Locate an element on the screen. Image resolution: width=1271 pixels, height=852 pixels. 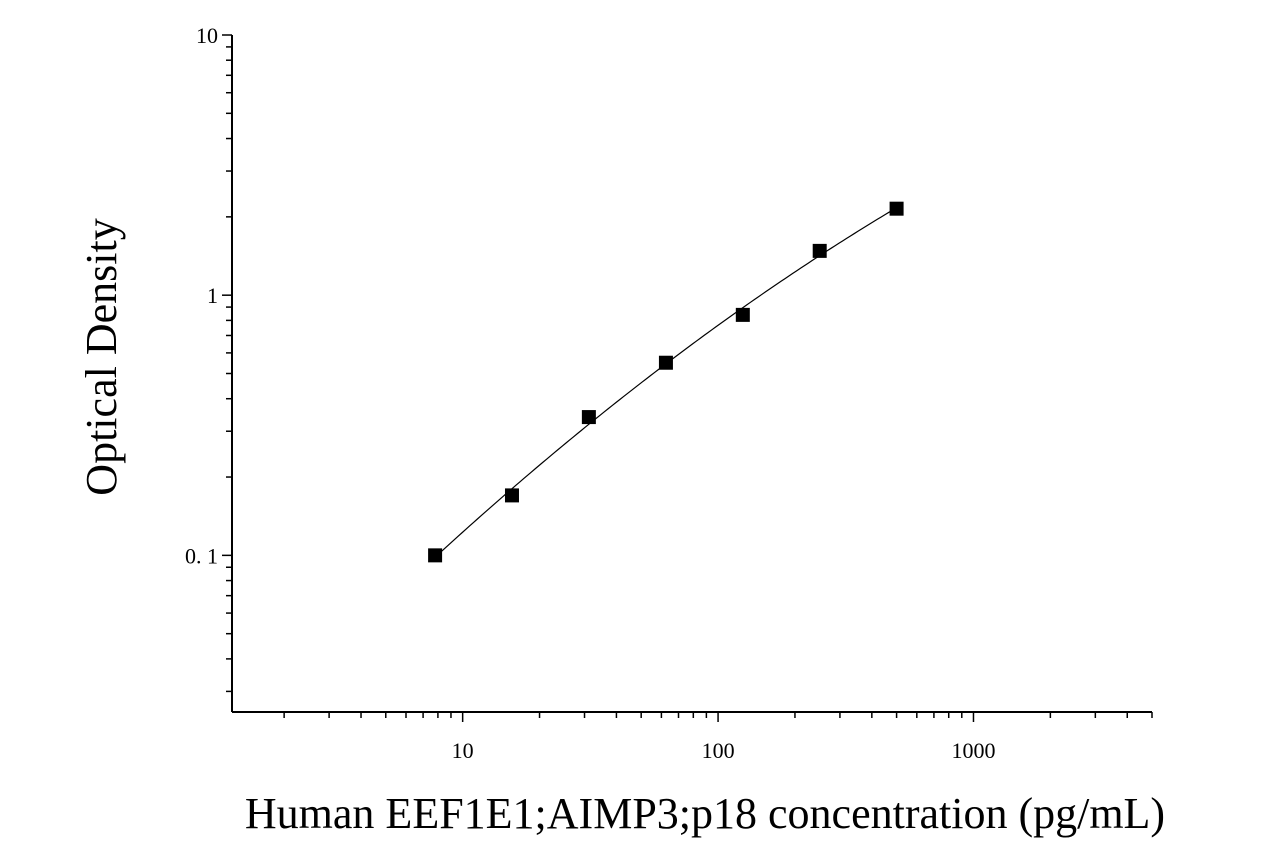
y-axis-label: Optical Density is located at coordinates (101, 356).